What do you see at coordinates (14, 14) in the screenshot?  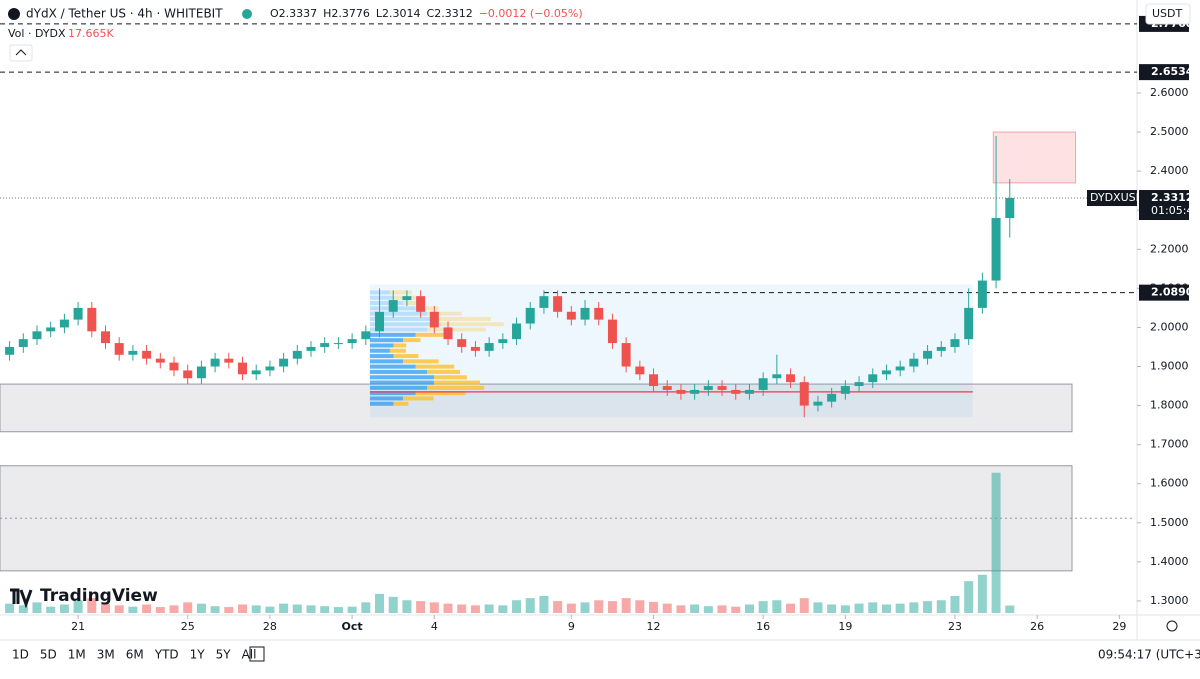 I see `symbol-icon` at bounding box center [14, 14].